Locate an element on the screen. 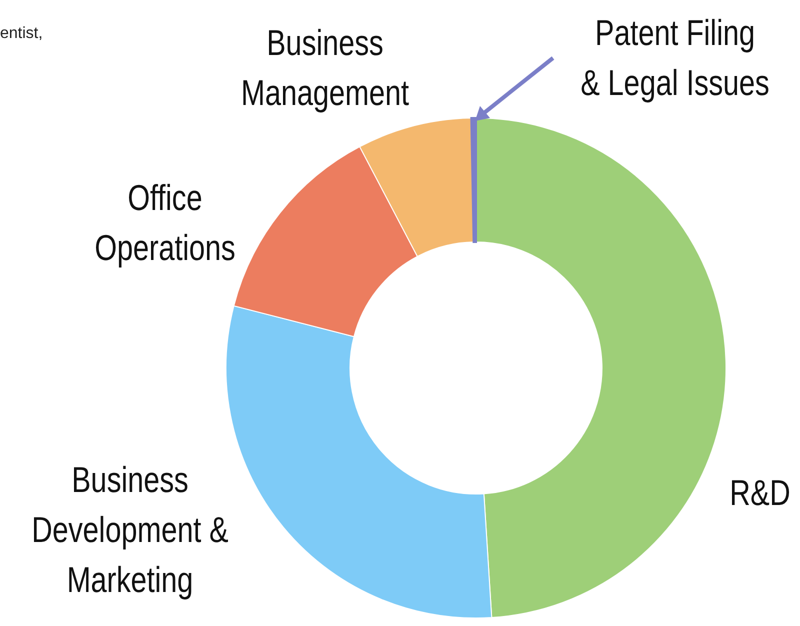 The image size is (800, 626). slice-label: Office Operations is located at coordinates (165, 222).